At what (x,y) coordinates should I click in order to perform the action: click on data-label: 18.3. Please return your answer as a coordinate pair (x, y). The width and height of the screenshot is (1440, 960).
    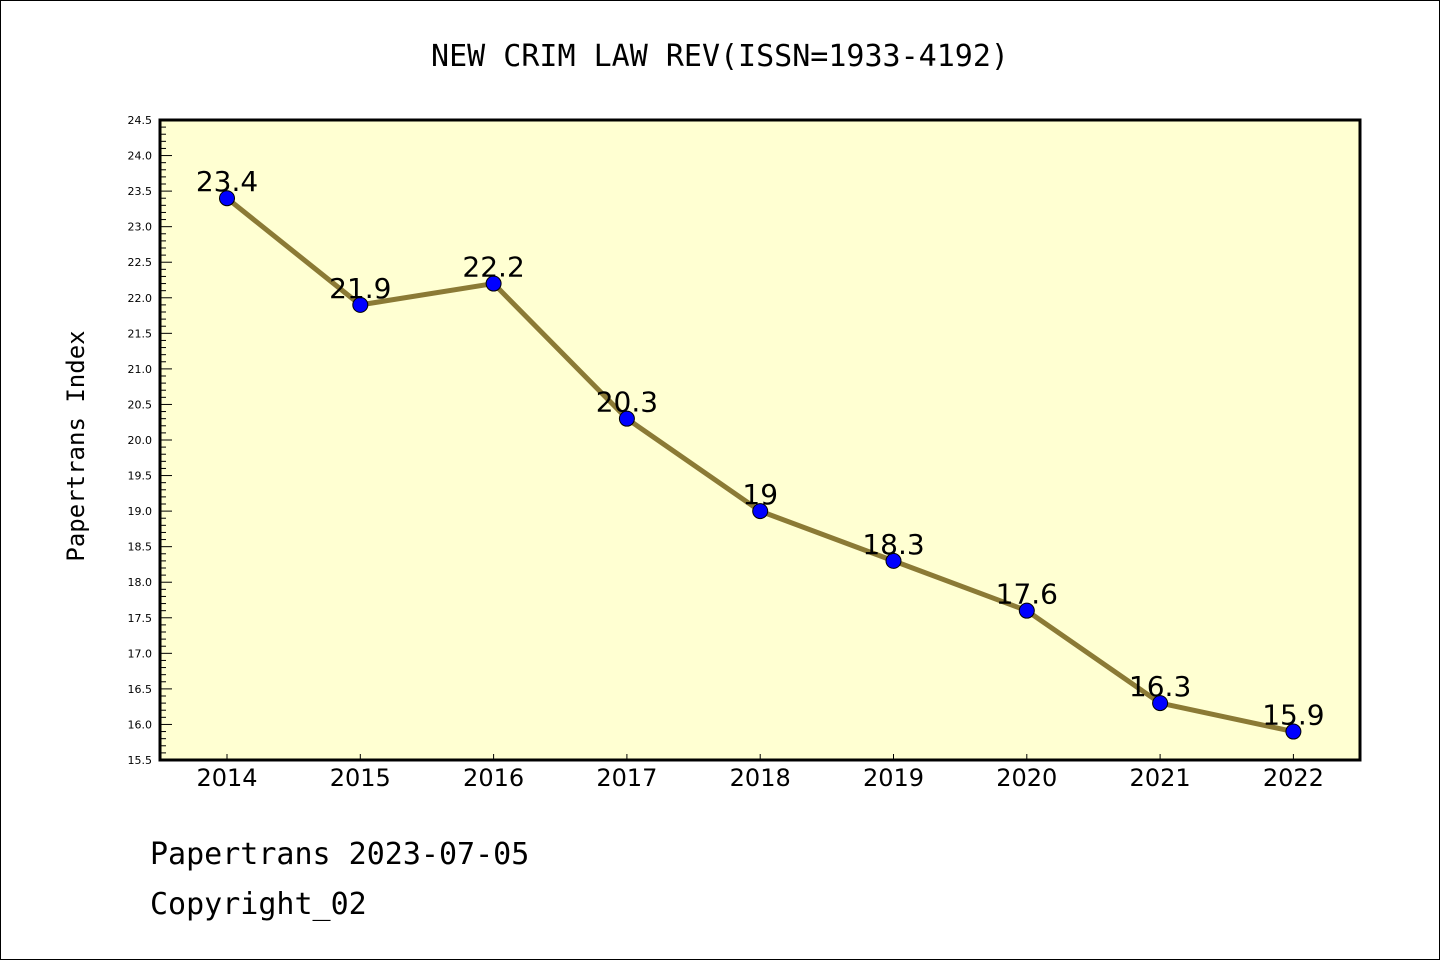
    Looking at the image, I should click on (893, 544).